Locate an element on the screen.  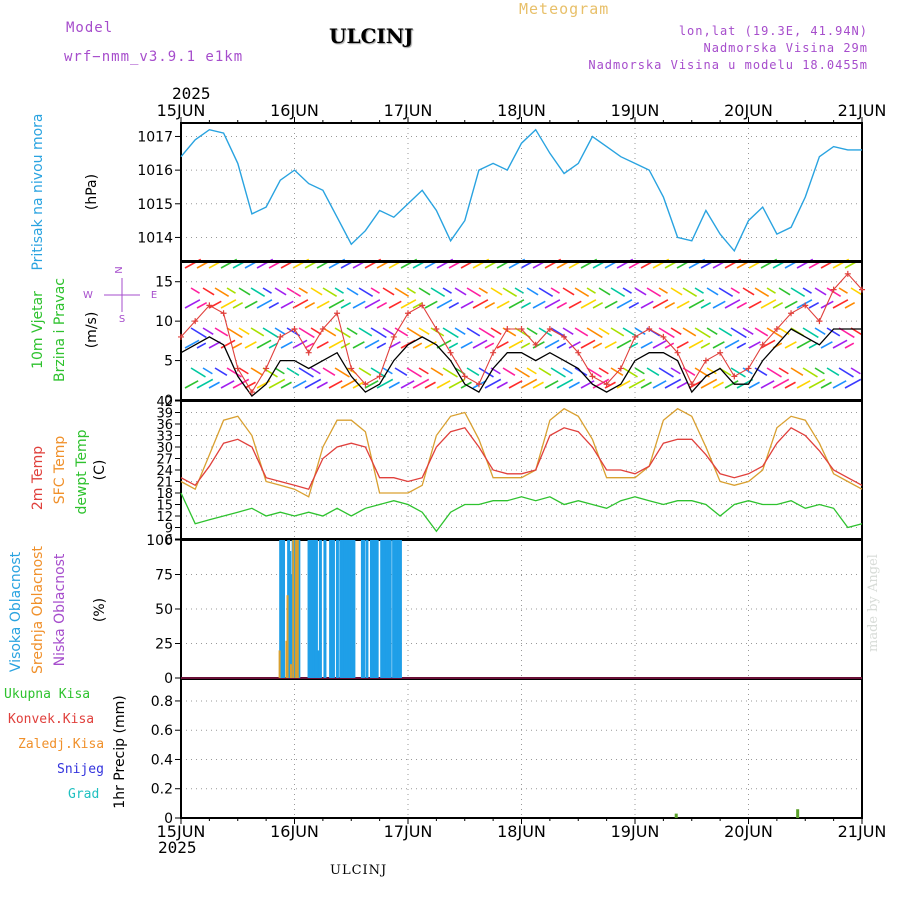
cloud-low-axis-title: Niska Oblacnost is located at coordinates (60, 609).